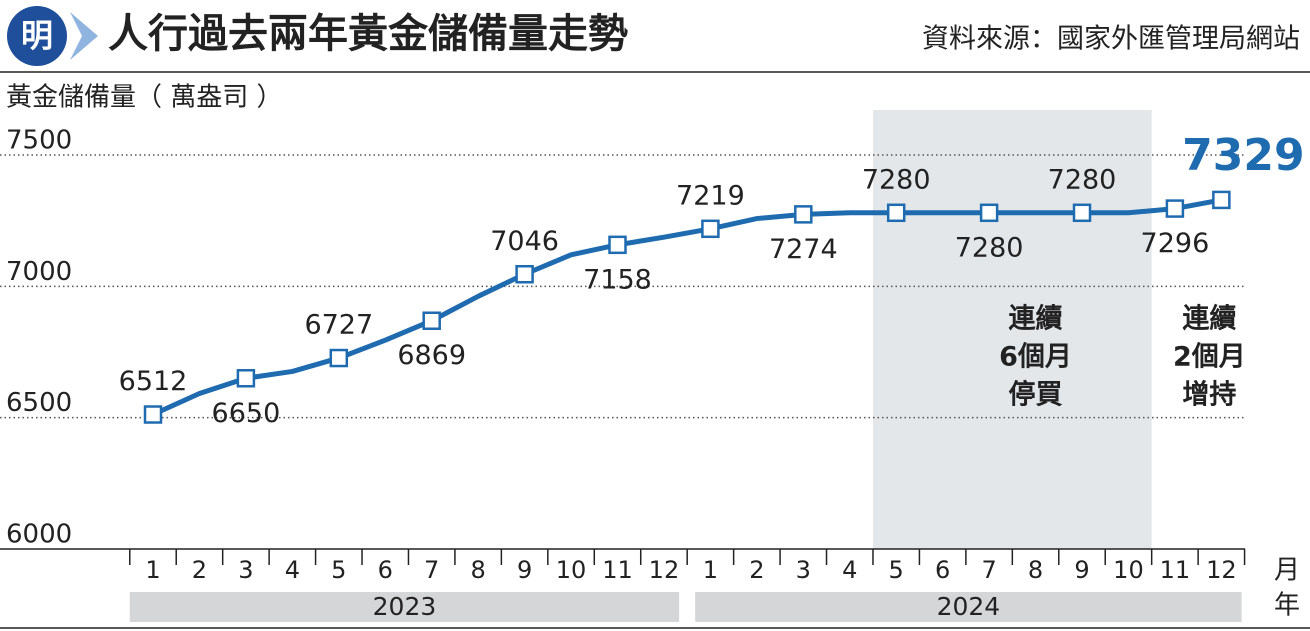 This screenshot has width=1310, height=631. I want to click on shade, so click(1012, 329).